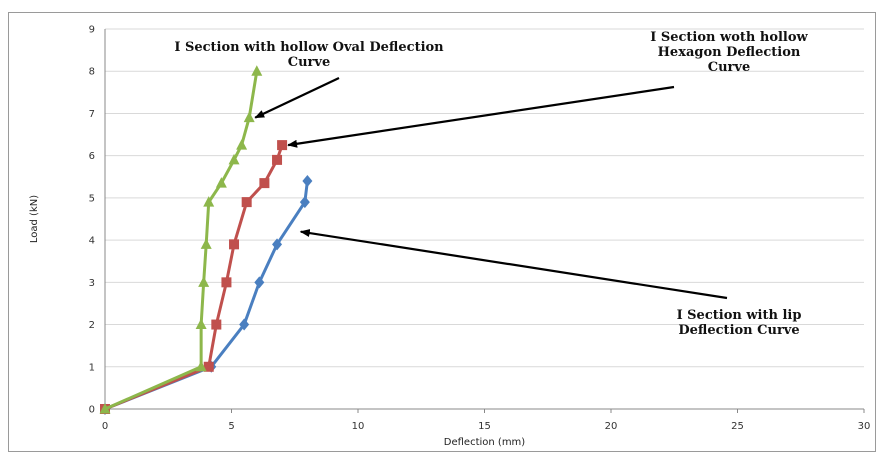  I want to click on y-tick-label: 0, so click(92, 410).